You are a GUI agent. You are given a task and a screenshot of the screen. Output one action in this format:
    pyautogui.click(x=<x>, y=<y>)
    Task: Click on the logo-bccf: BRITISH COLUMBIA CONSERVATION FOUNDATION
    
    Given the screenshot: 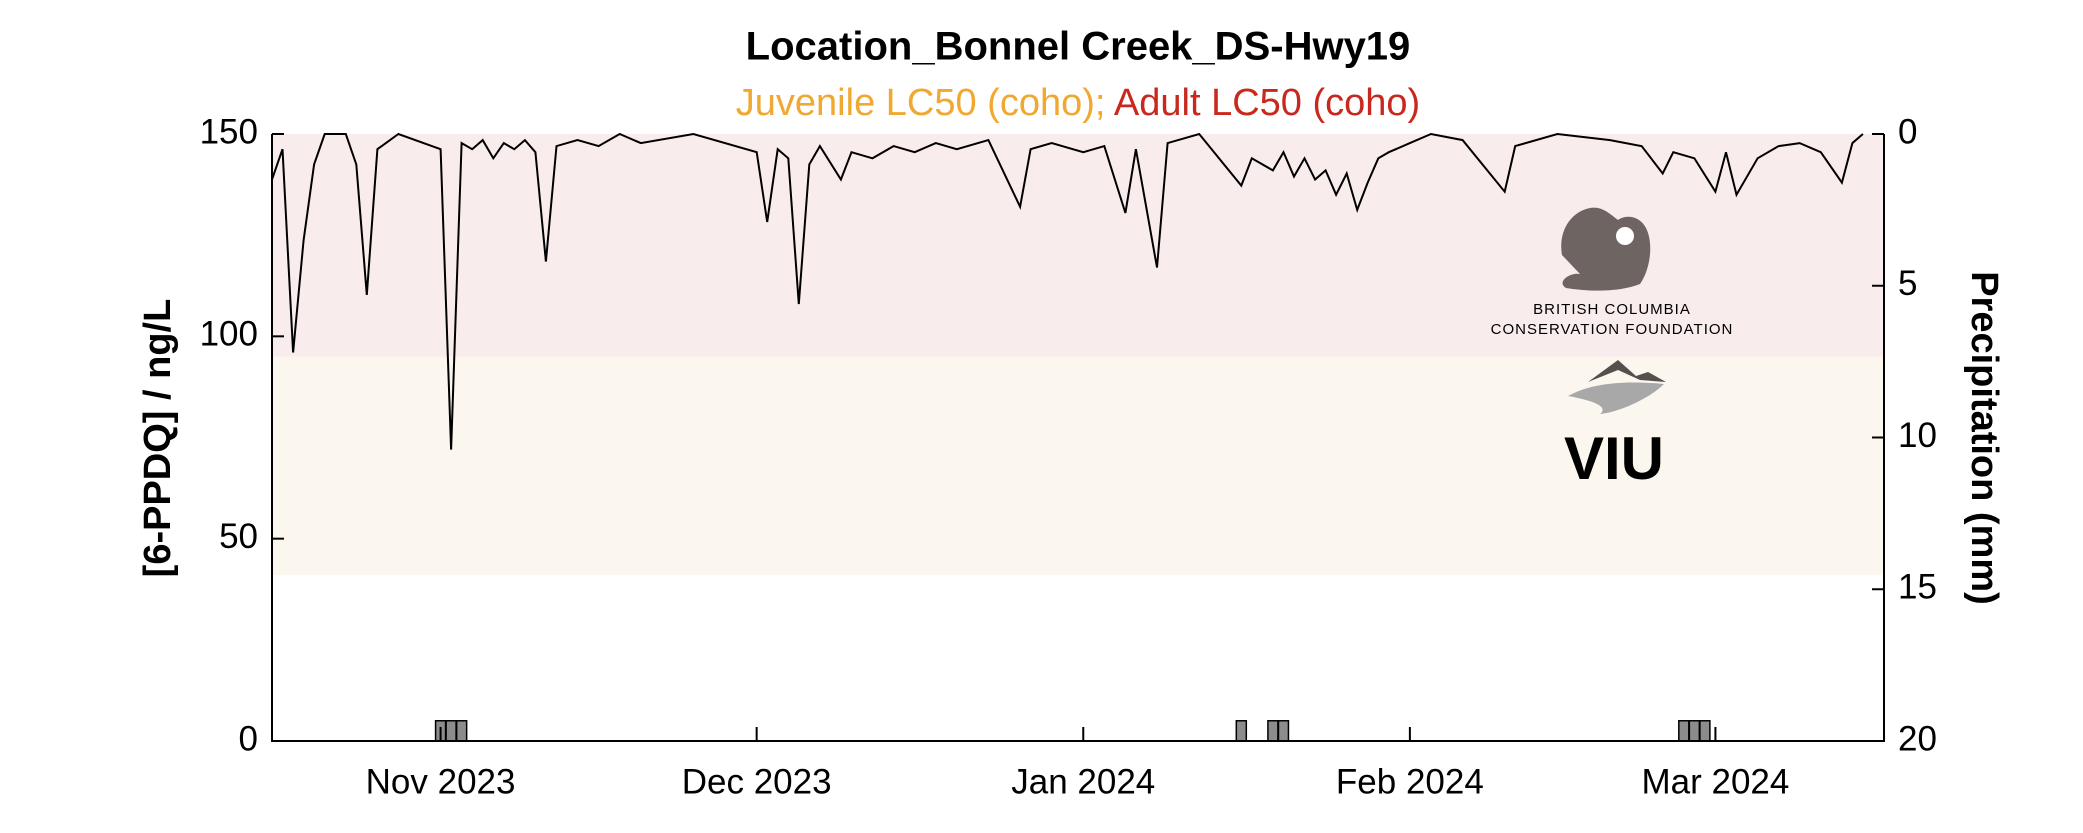 What is the action you would take?
    pyautogui.click(x=1612, y=272)
    